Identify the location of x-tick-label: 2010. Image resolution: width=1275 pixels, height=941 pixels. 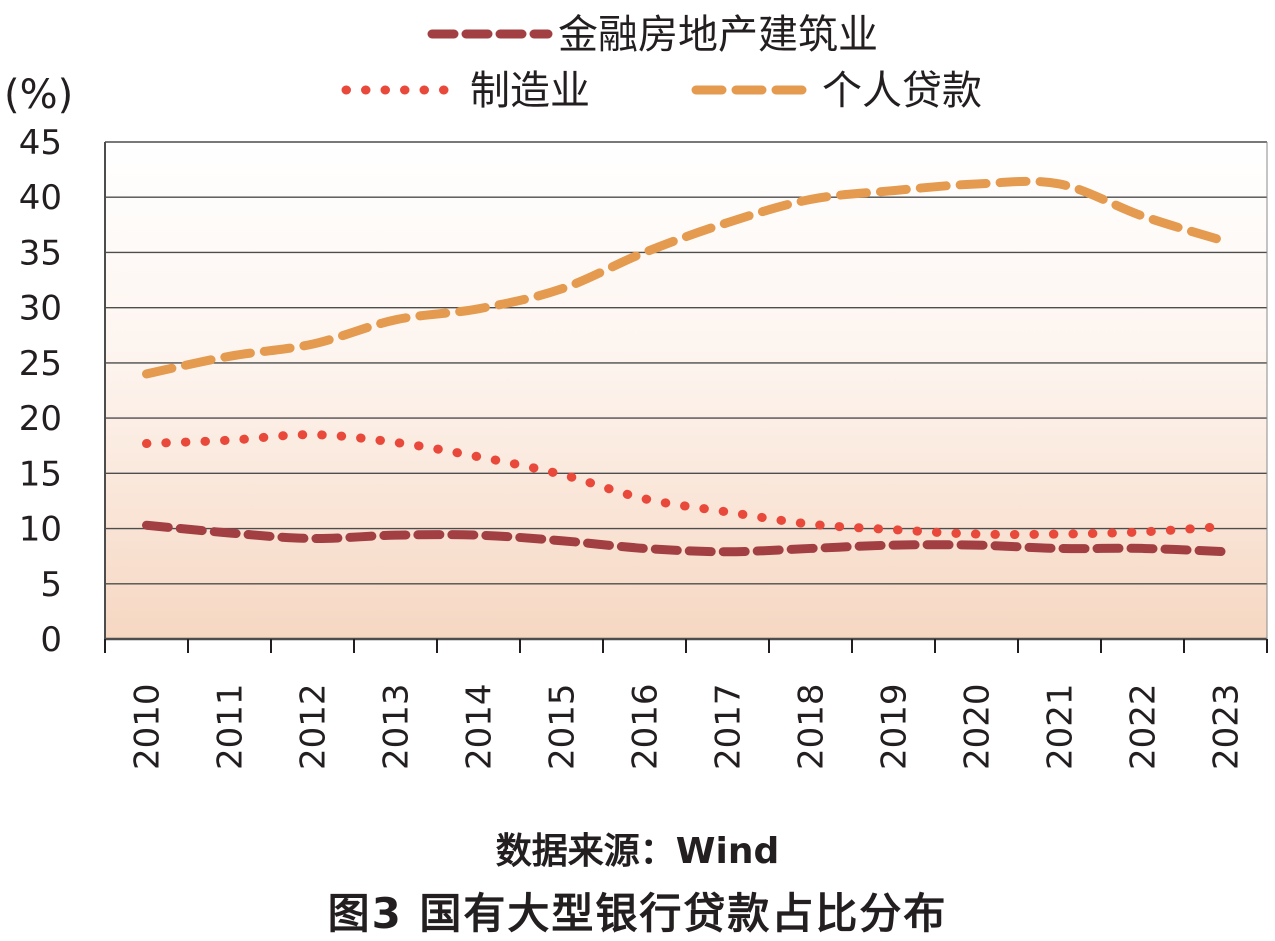
(148, 726).